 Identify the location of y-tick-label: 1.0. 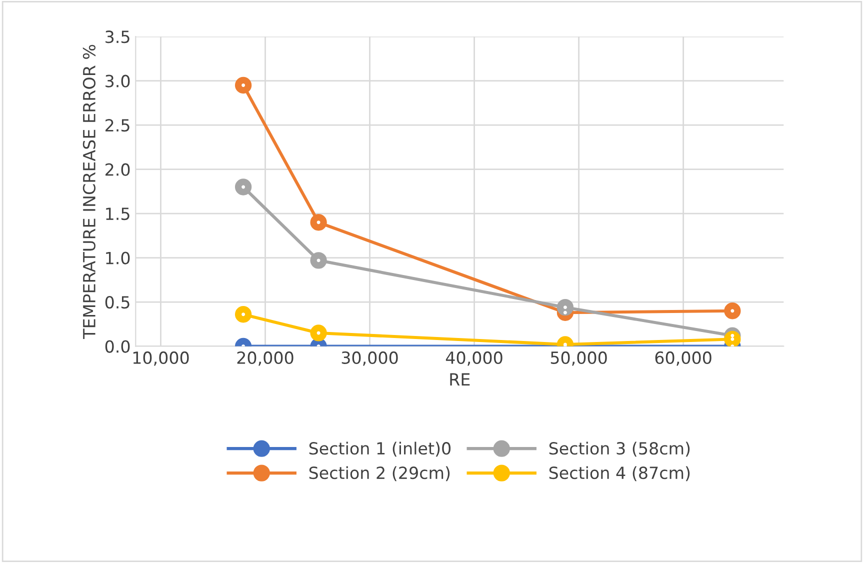
(118, 258).